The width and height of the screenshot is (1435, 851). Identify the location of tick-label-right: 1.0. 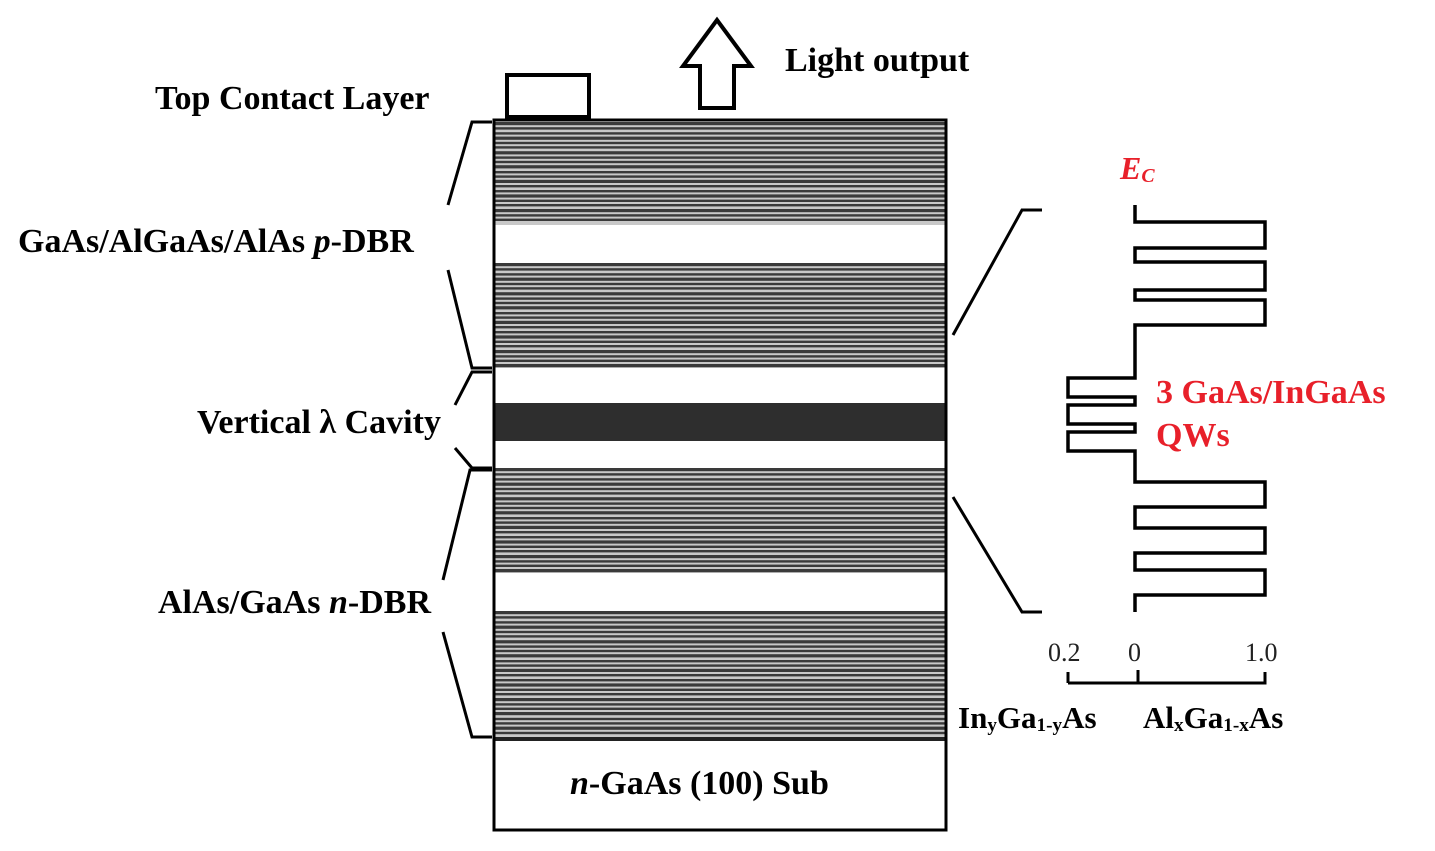
(1261, 652).